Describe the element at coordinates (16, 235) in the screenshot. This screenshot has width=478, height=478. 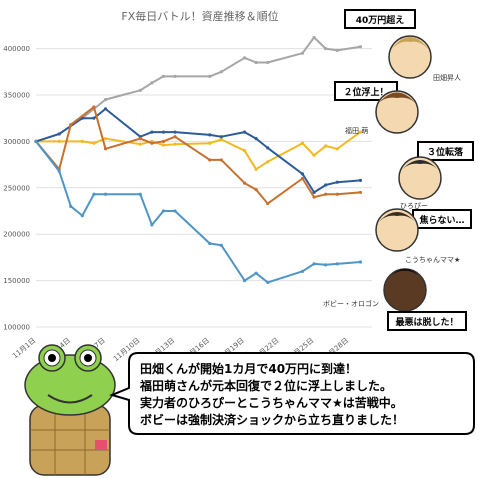
I see `y-tick-label: 200000` at that location.